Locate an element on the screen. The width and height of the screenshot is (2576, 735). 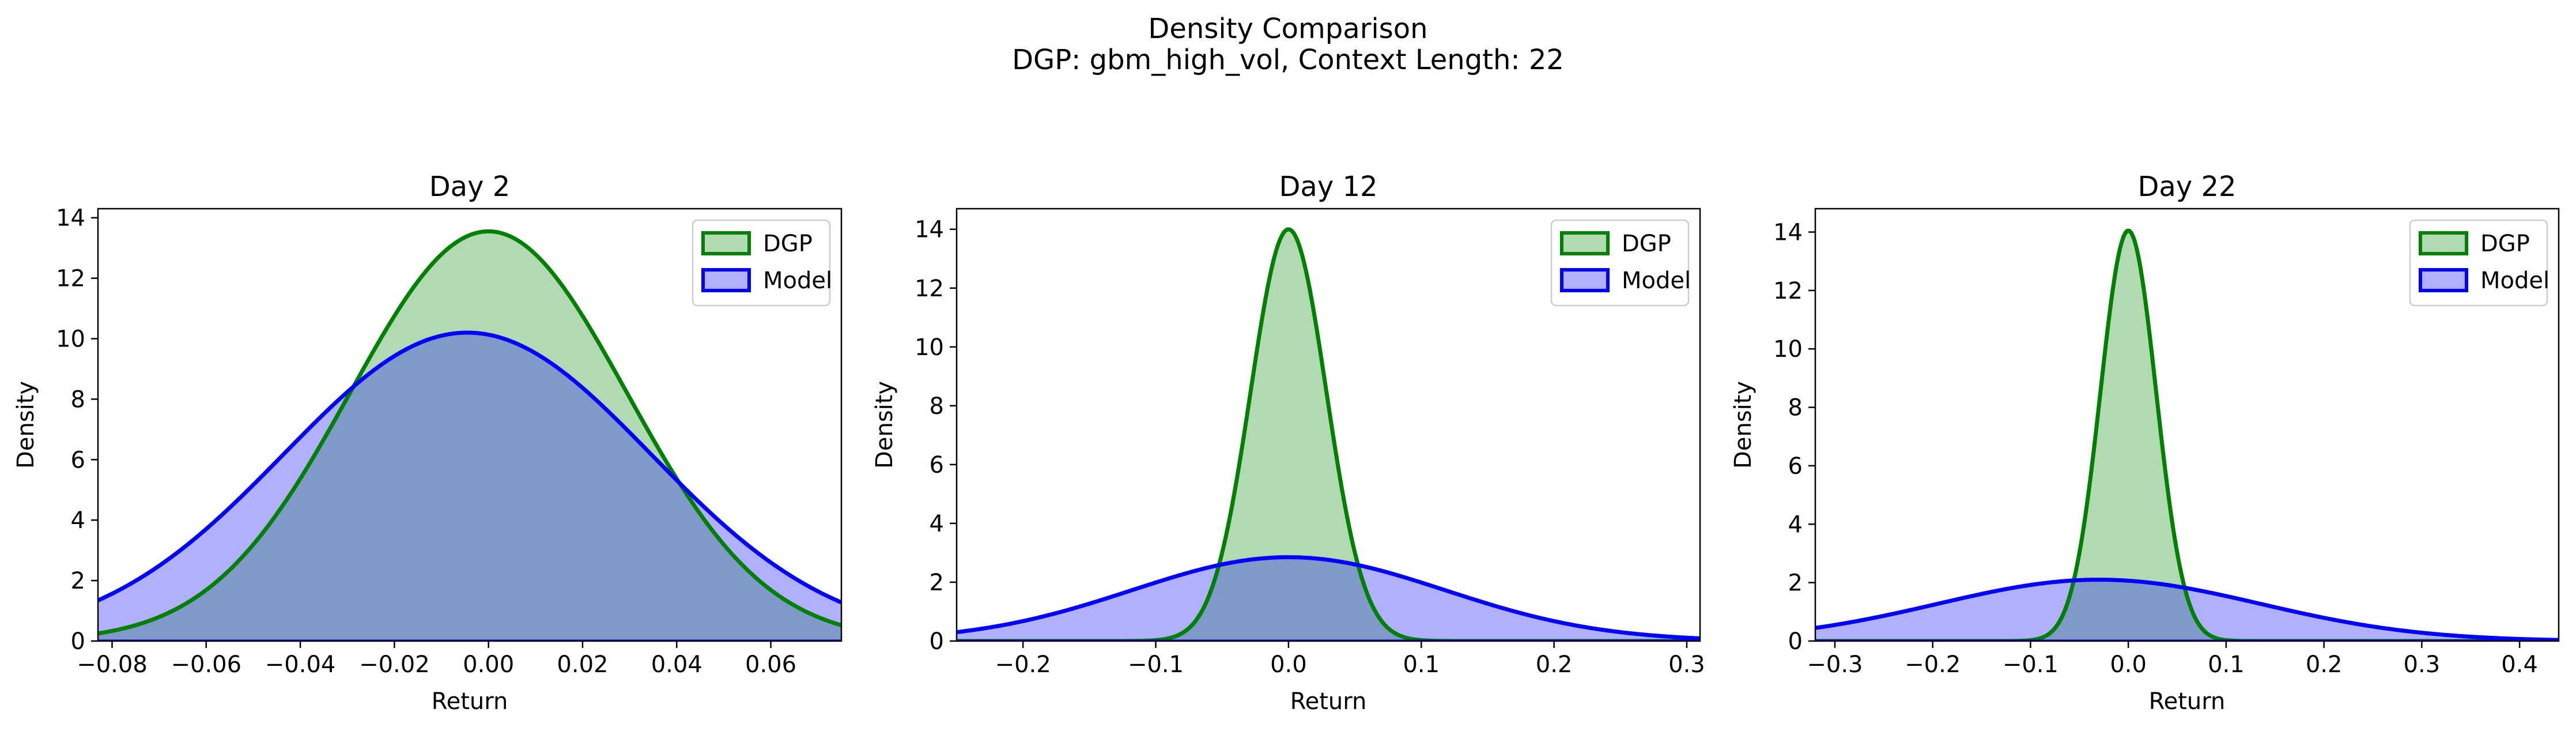
x-tick-label: 0.06 is located at coordinates (770, 664).